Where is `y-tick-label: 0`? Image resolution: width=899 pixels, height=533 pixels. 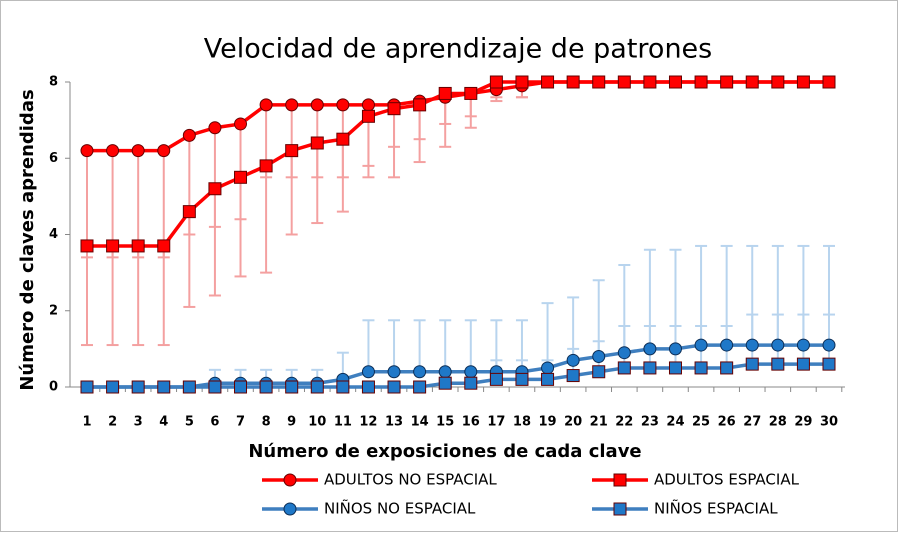 y-tick-label: 0 is located at coordinates (53, 387).